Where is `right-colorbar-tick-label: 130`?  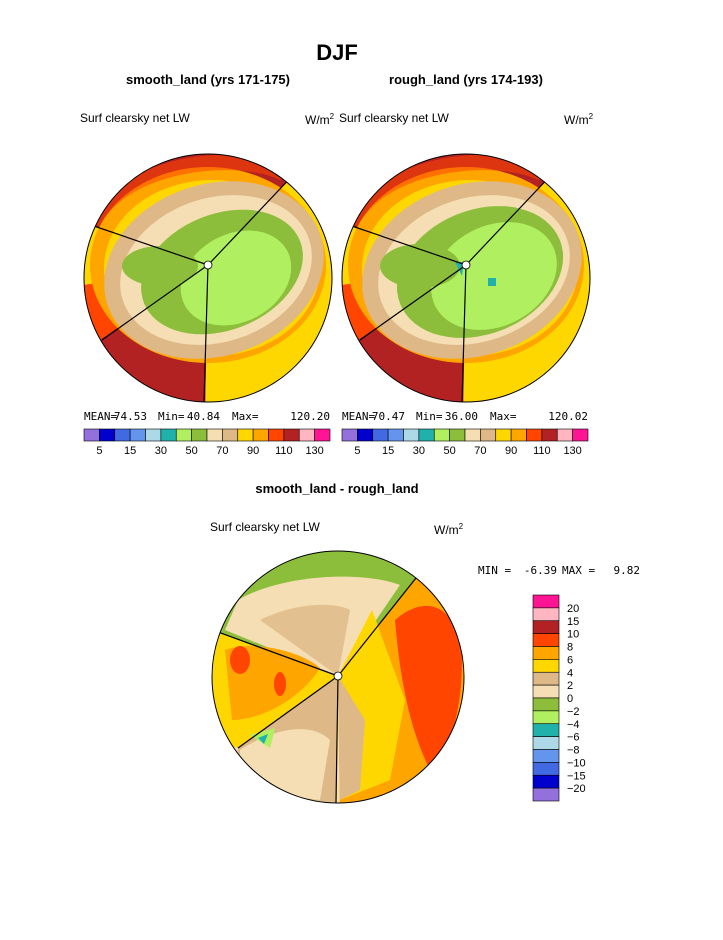
right-colorbar-tick-label: 130 is located at coordinates (572, 451).